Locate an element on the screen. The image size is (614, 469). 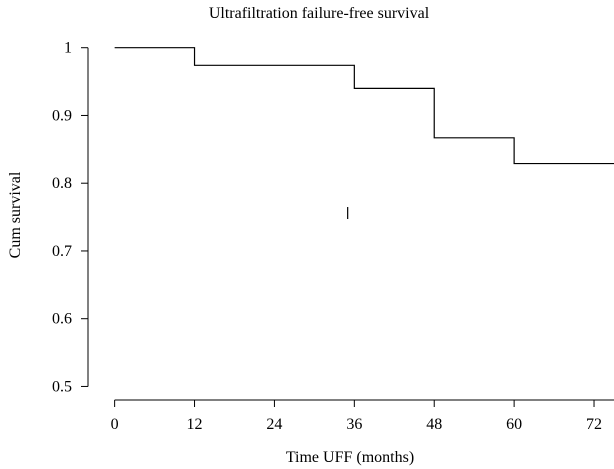
y-tick-label: 0.7 is located at coordinates (62, 251).